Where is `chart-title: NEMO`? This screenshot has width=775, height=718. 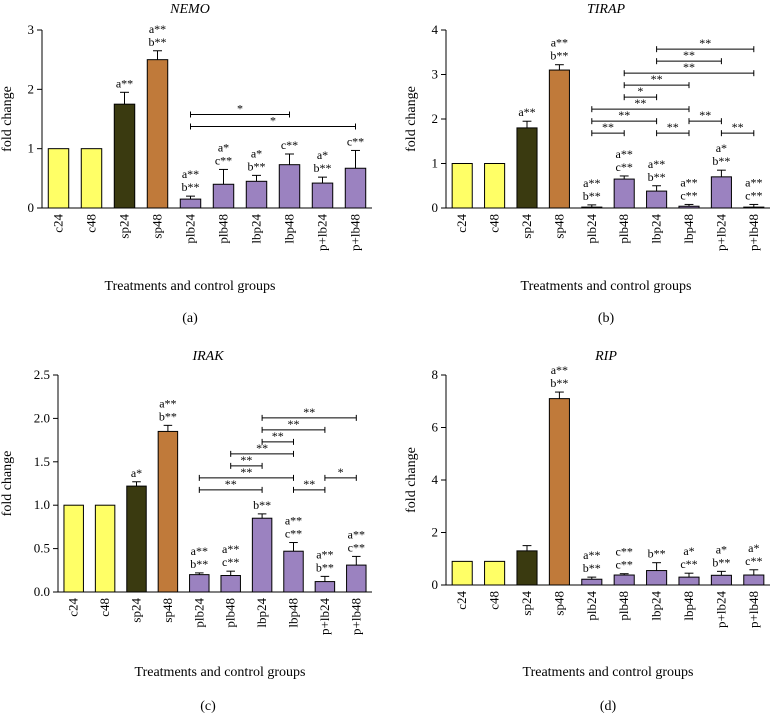
chart-title: NEMO is located at coordinates (189, 9).